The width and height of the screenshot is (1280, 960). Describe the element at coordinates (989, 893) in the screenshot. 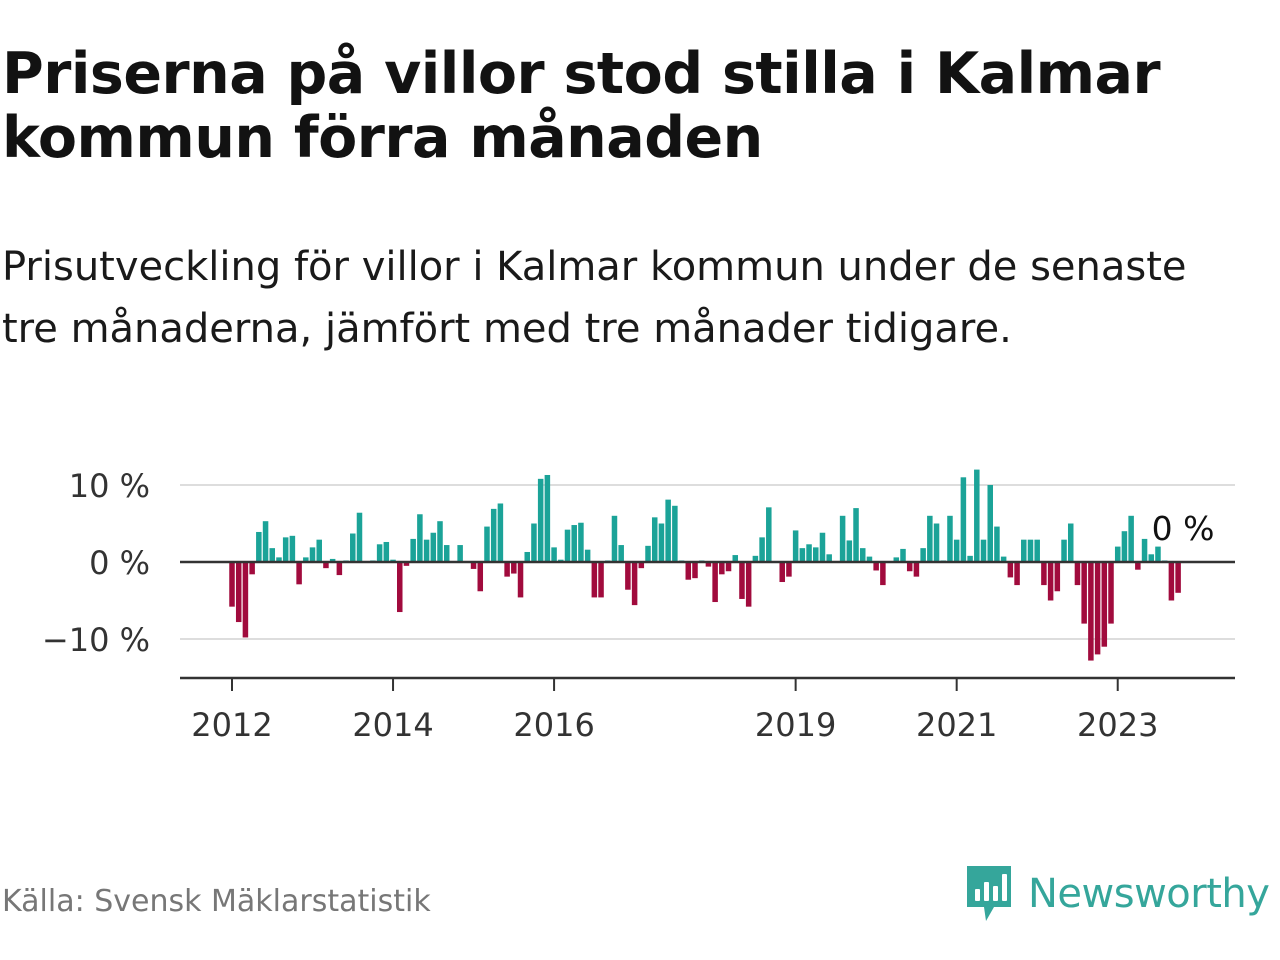

I see `newsworthy-logo-icon` at that location.